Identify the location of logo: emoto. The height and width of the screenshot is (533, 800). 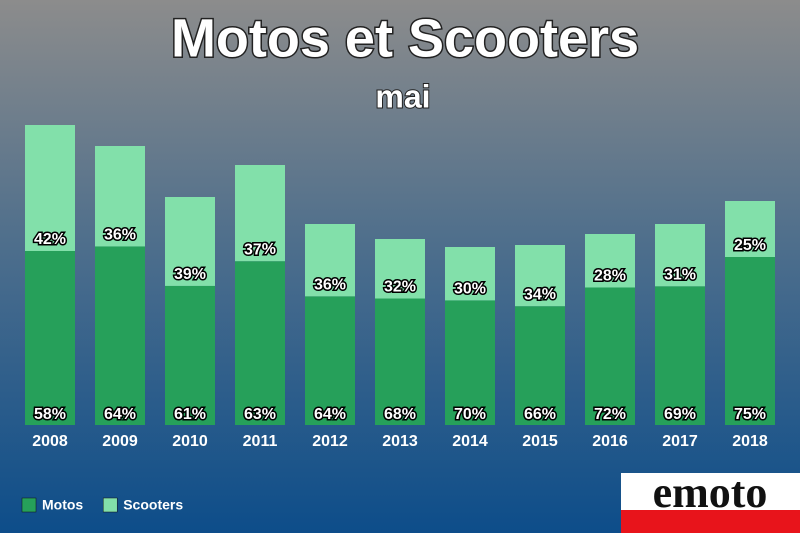
(710, 492).